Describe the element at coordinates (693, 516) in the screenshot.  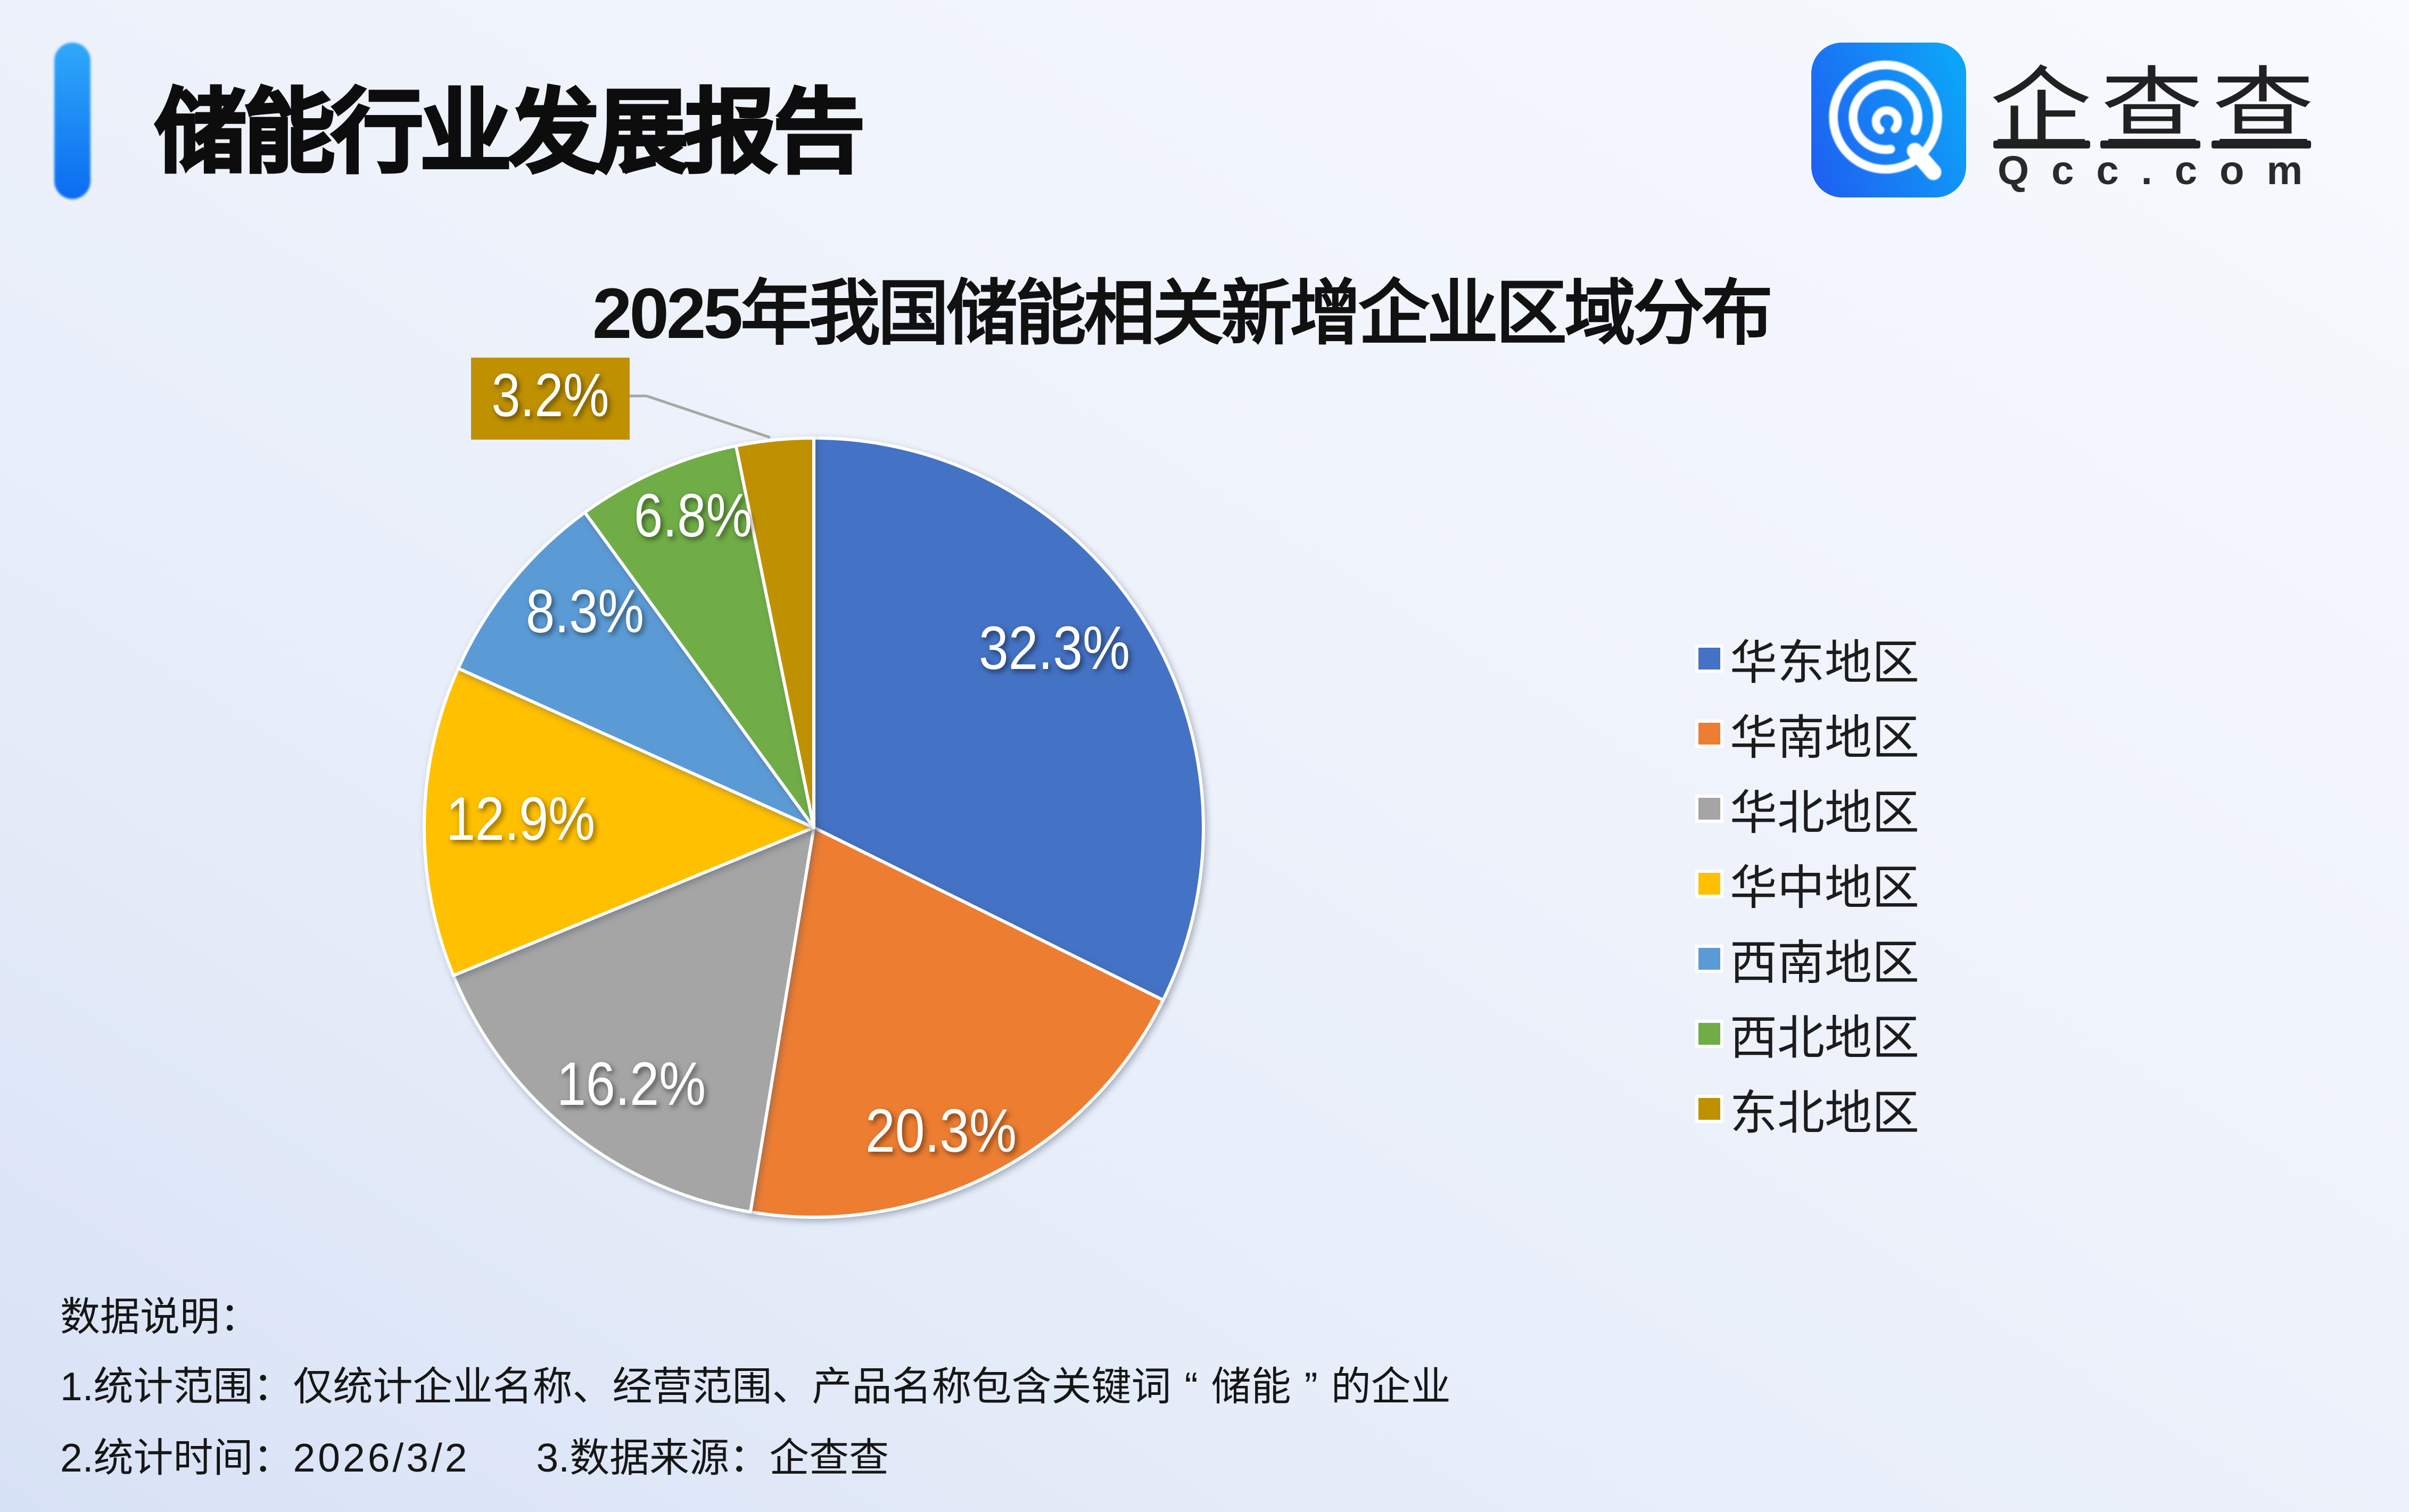
I see `svg-text: 6.8%` at that location.